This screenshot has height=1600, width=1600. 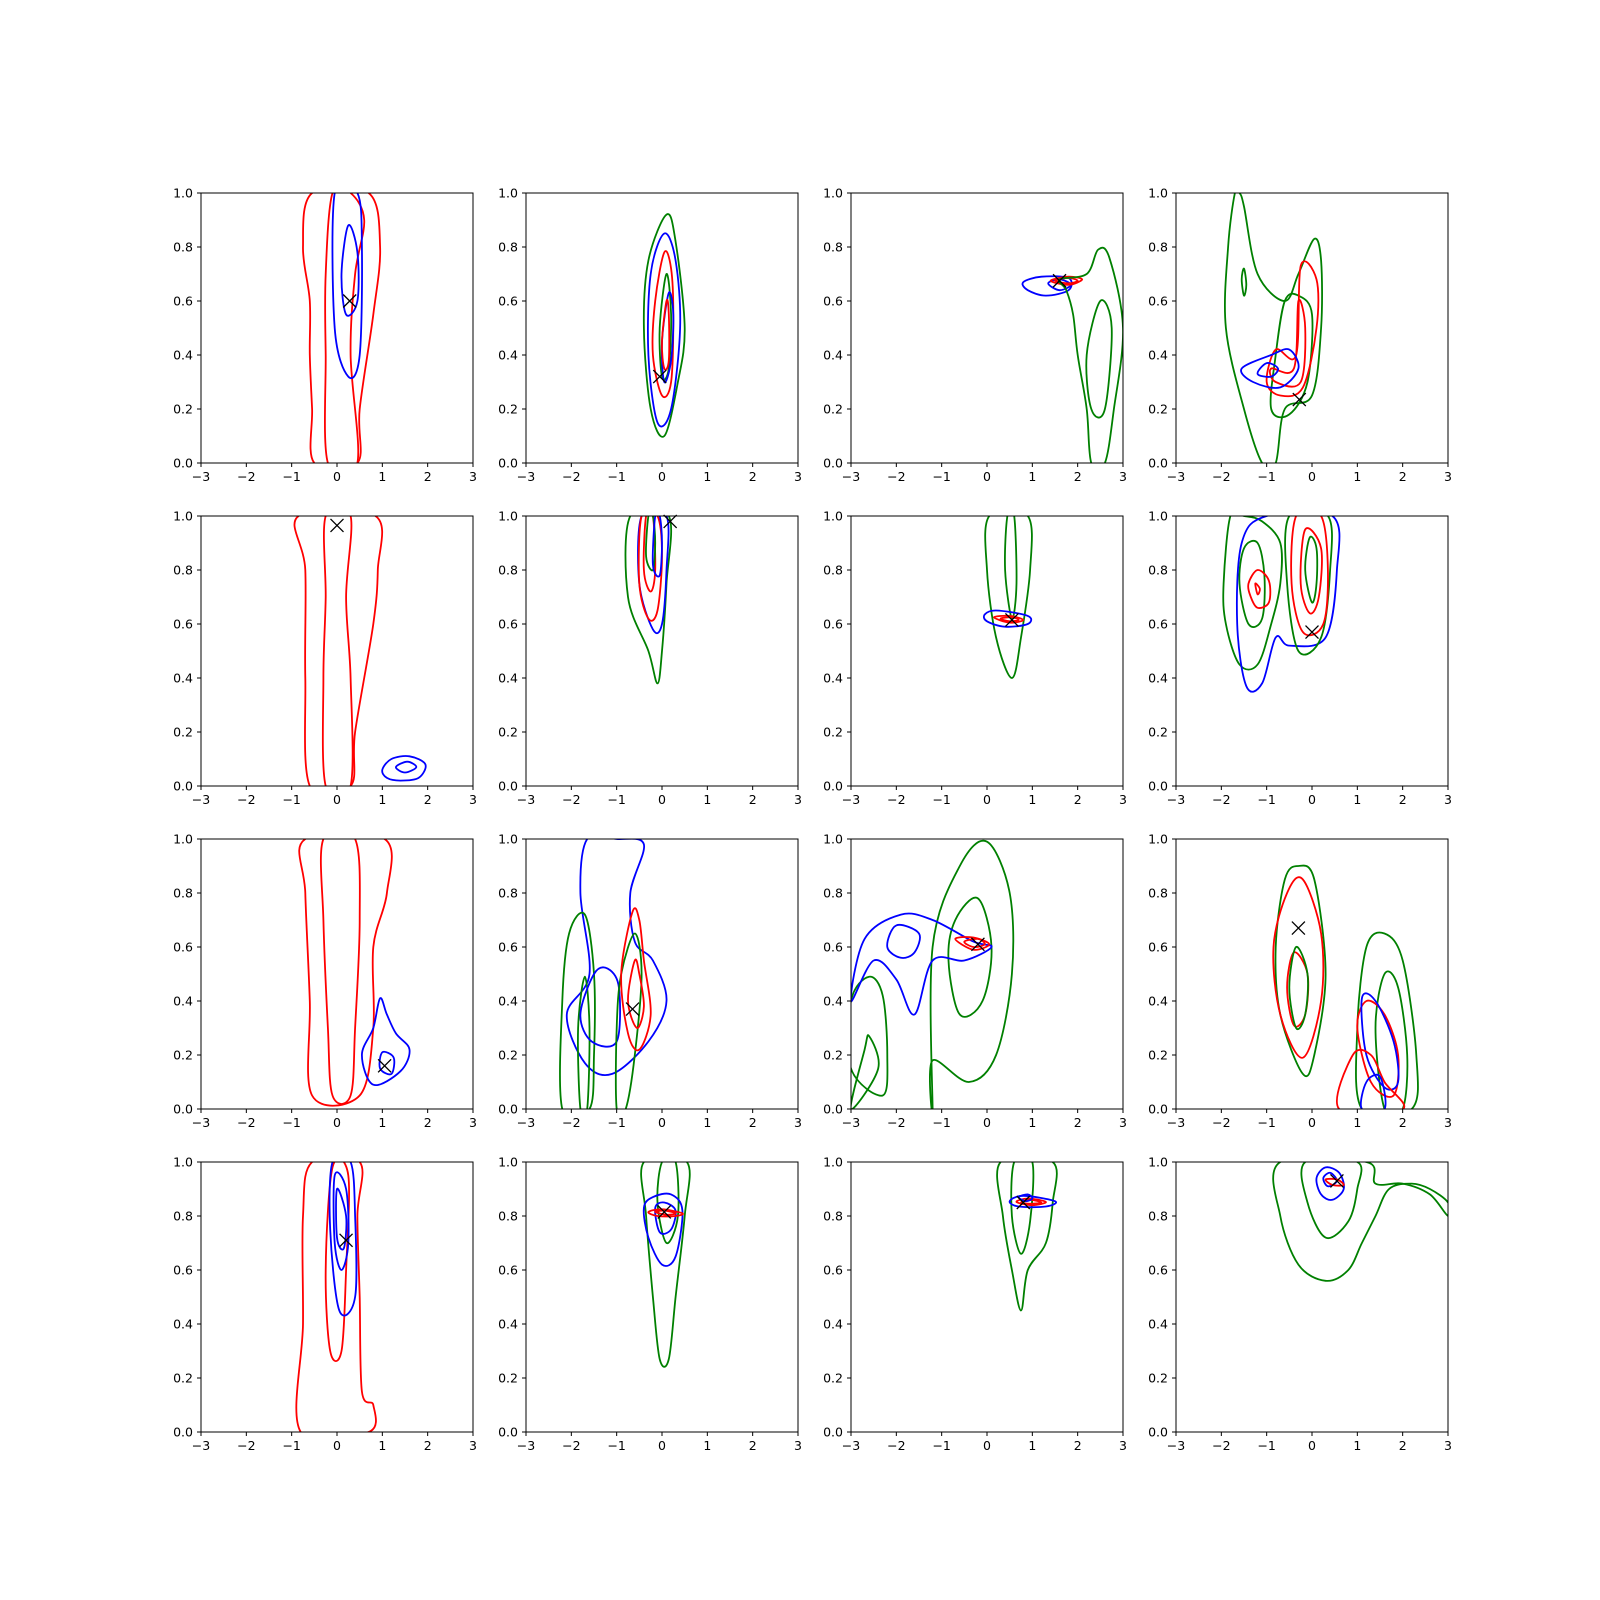 What do you see at coordinates (1158, 732) in the screenshot?
I see `y-tick-label: 0.2` at bounding box center [1158, 732].